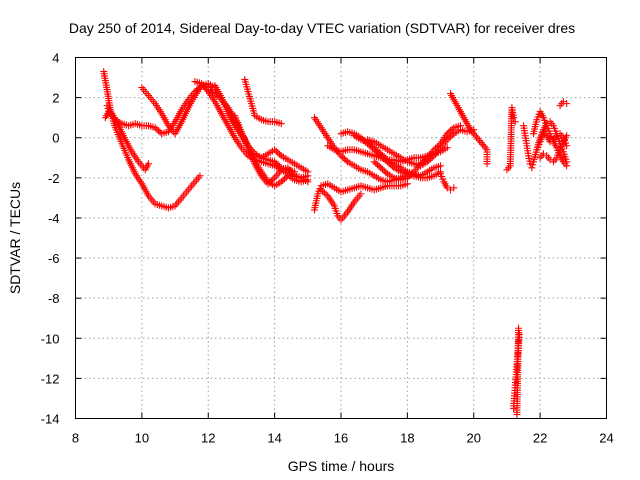 This screenshot has height=480, width=640. What do you see at coordinates (55, 138) in the screenshot?
I see `y-tick-label: 0` at bounding box center [55, 138].